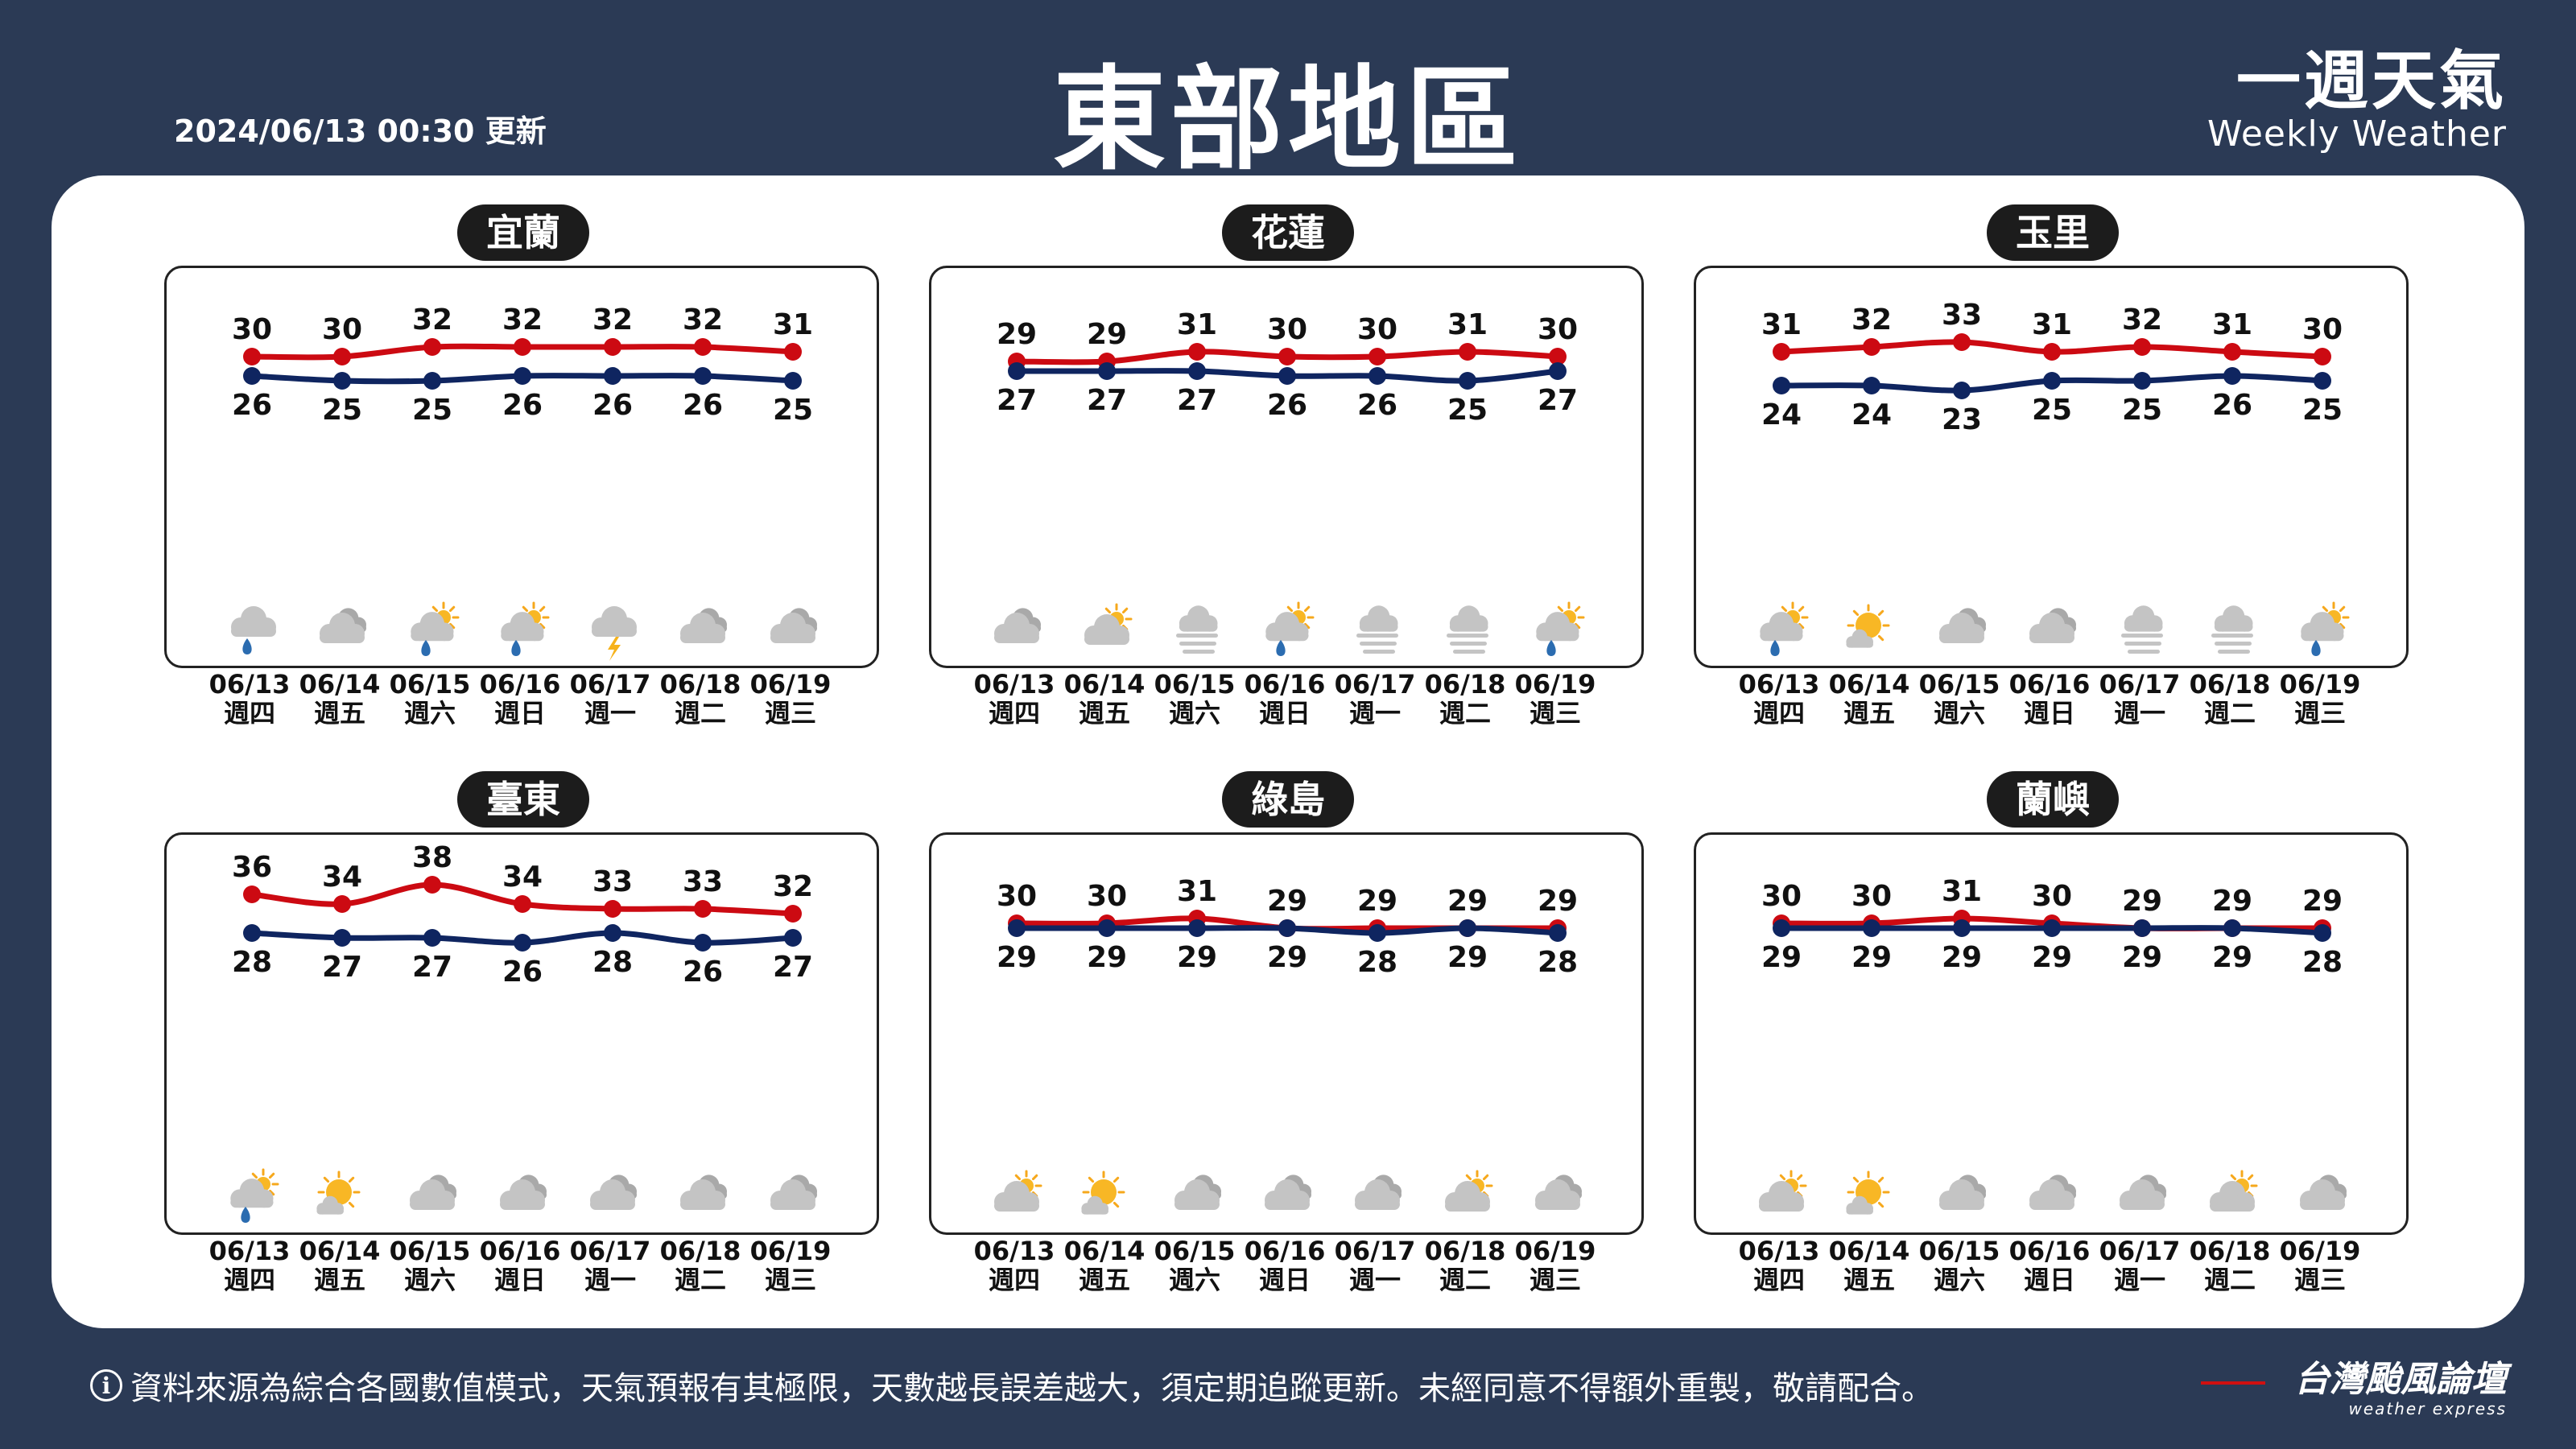 This screenshot has width=2576, height=1449. What do you see at coordinates (430, 1251) in the screenshot?
I see `day-date: 06/15` at bounding box center [430, 1251].